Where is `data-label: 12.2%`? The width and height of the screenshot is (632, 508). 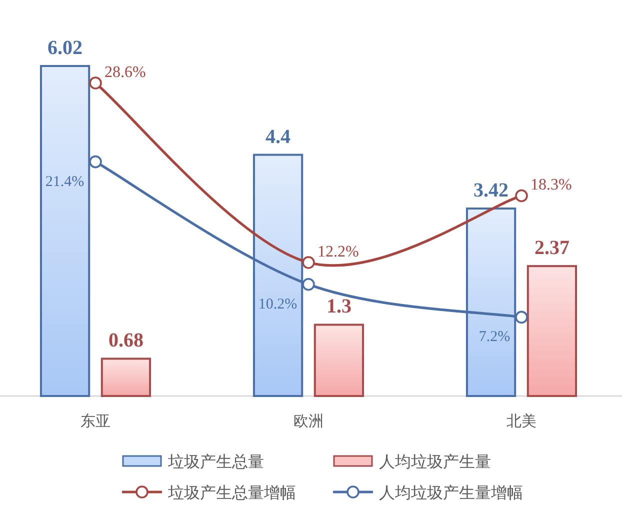
data-label: 12.2% is located at coordinates (338, 251).